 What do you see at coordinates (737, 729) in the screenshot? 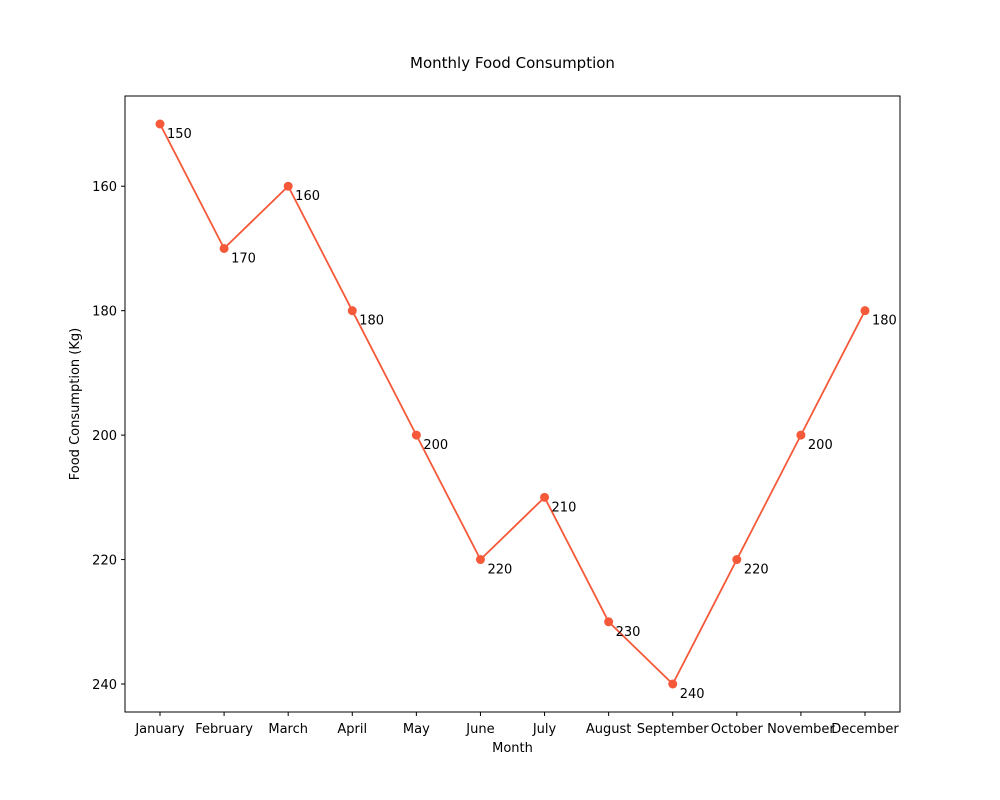
I see `x-tick-label: October` at bounding box center [737, 729].